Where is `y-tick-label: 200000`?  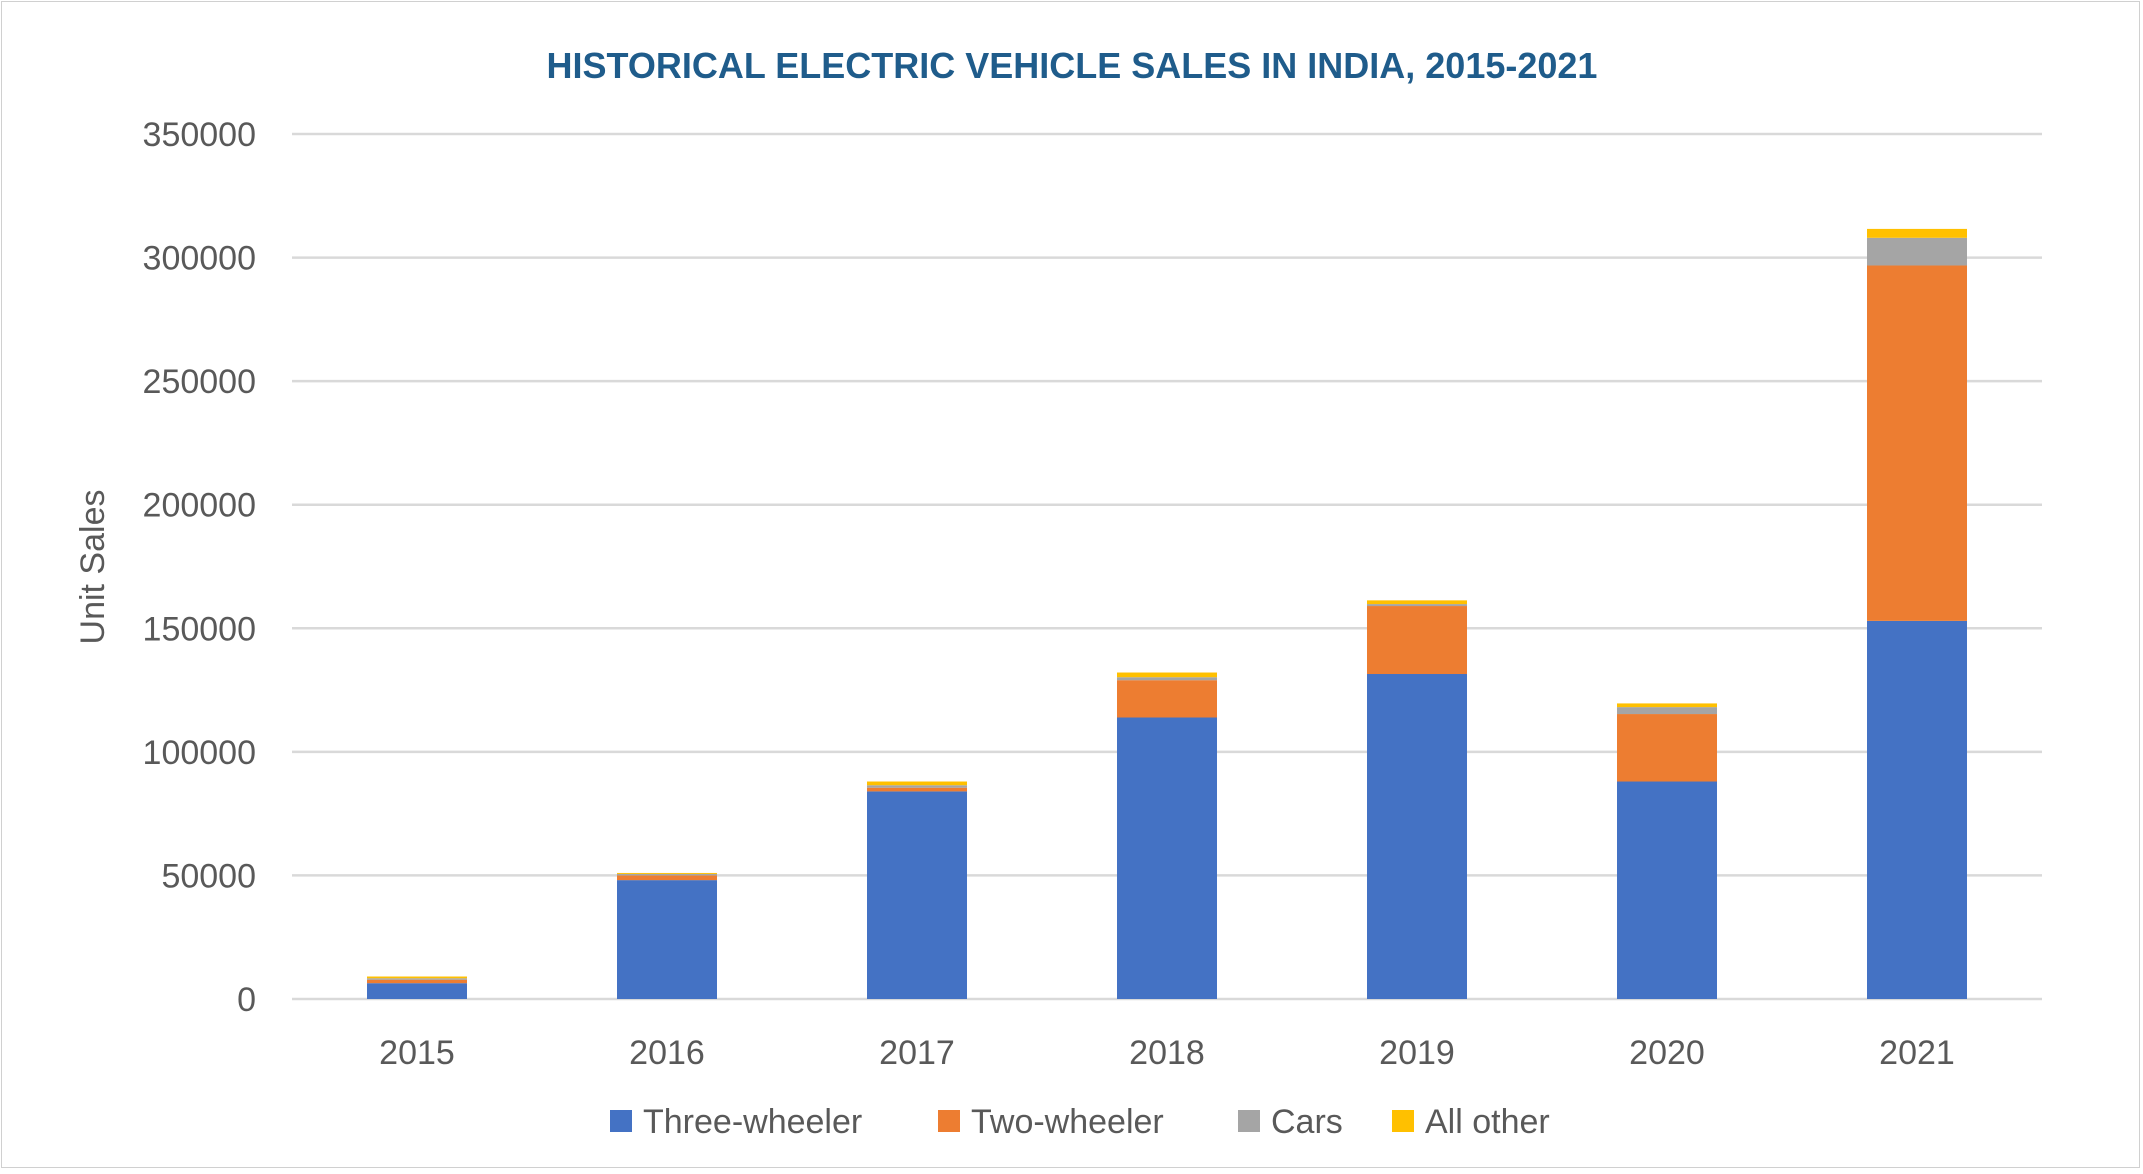 y-tick-label: 200000 is located at coordinates (199, 506).